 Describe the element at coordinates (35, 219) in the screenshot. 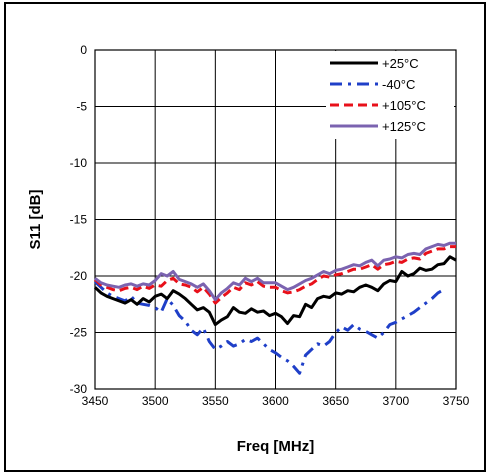

I see `y-axis-title: S11 [dB]` at that location.